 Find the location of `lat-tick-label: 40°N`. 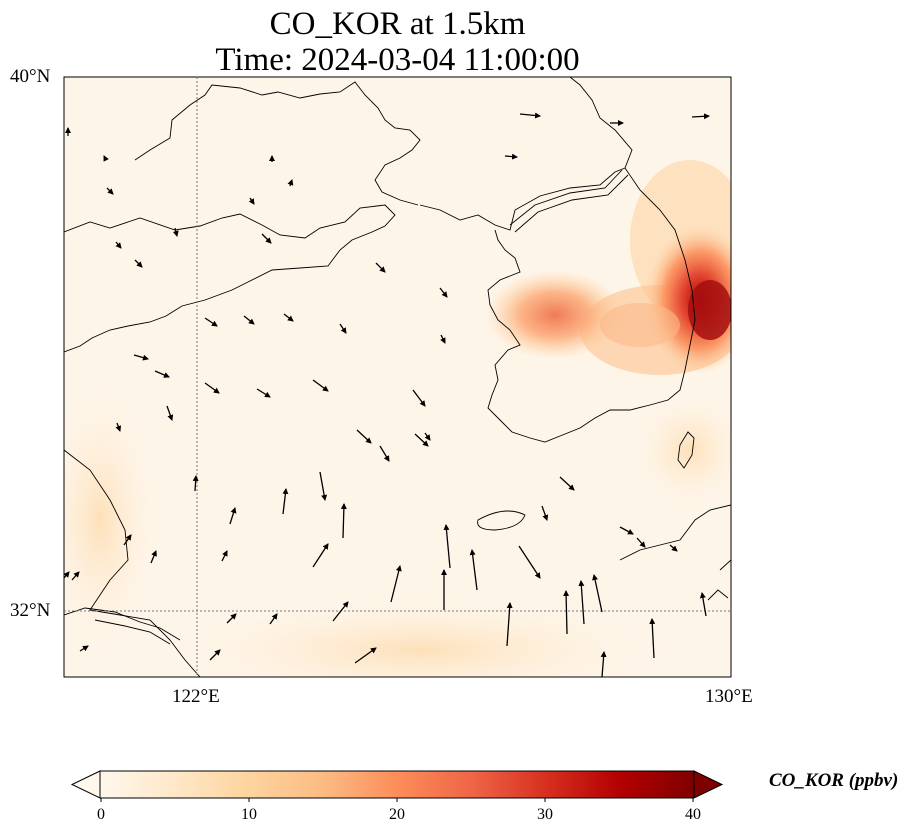

lat-tick-label: 40°N is located at coordinates (30, 76).